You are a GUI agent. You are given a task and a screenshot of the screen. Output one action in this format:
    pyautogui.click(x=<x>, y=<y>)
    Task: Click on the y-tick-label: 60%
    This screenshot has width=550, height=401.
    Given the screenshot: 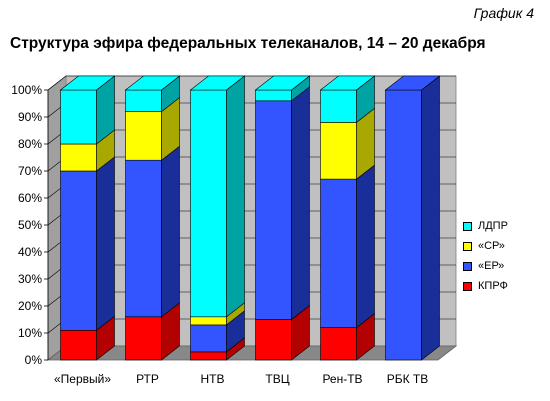 What is the action you would take?
    pyautogui.click(x=30, y=198)
    